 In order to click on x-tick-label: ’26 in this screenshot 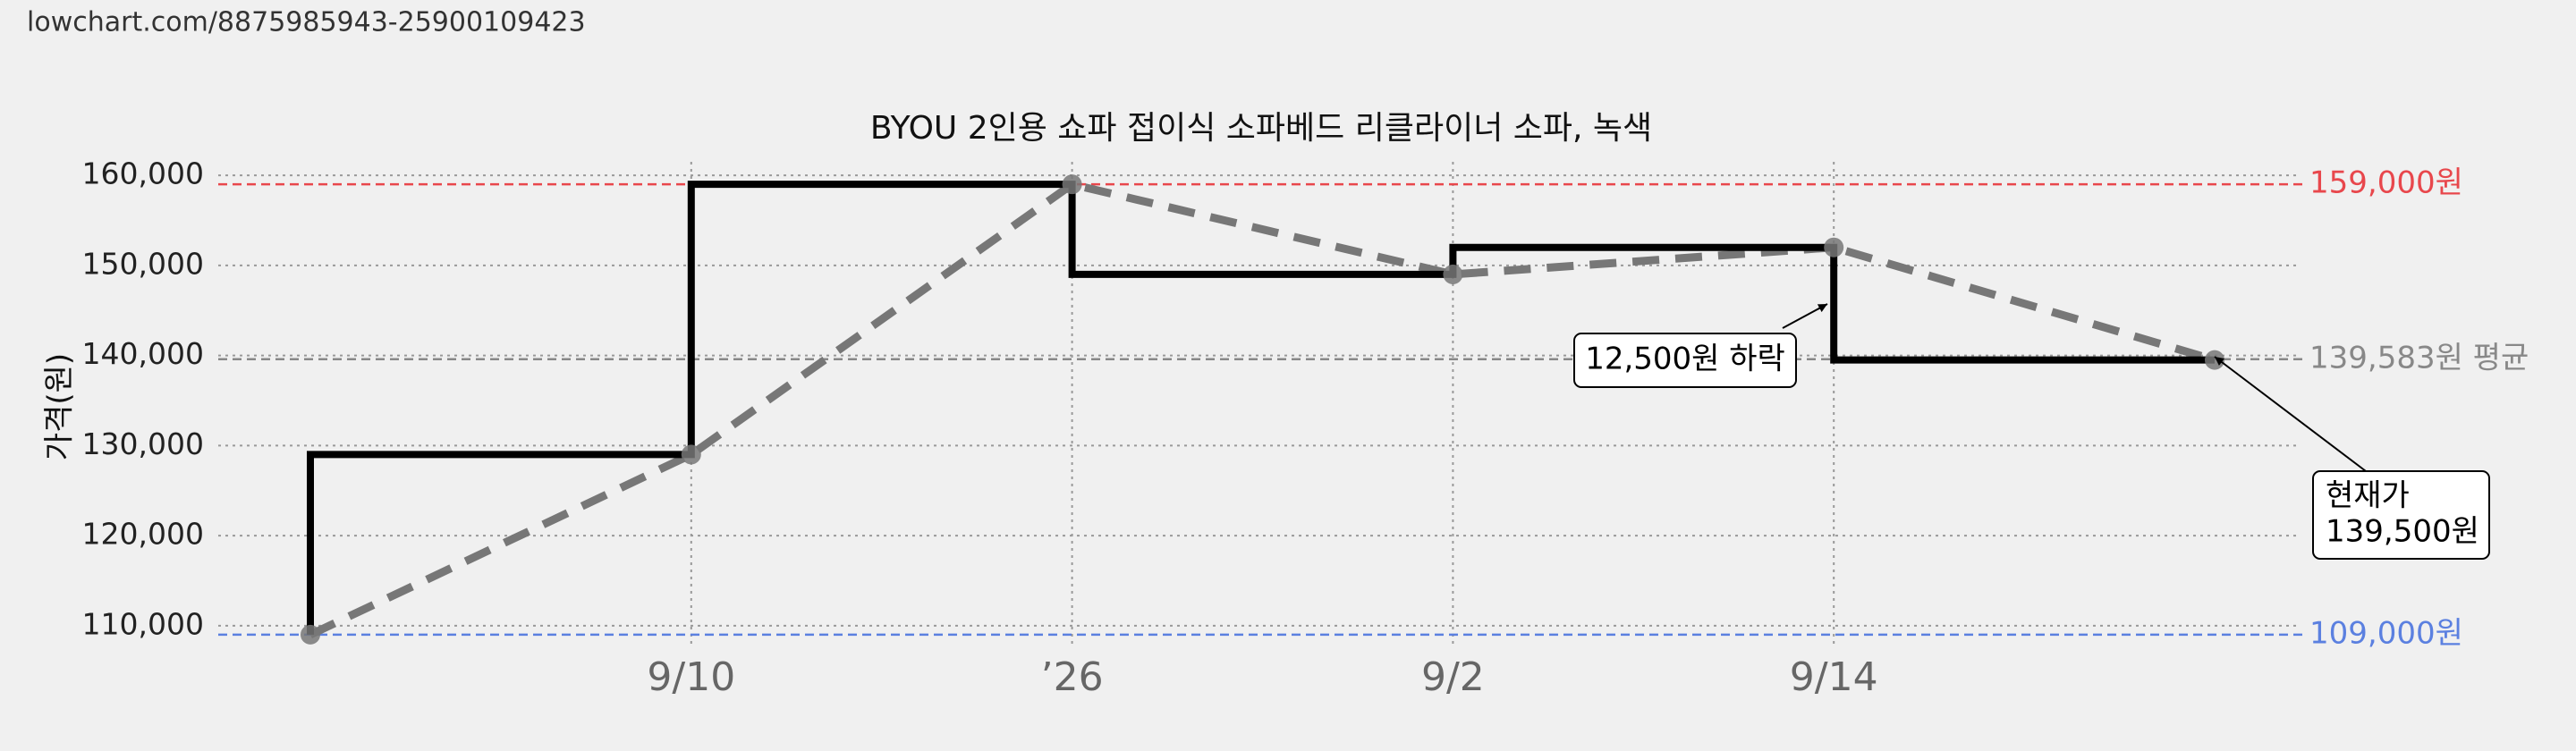, I will do `click(1072, 677)`.